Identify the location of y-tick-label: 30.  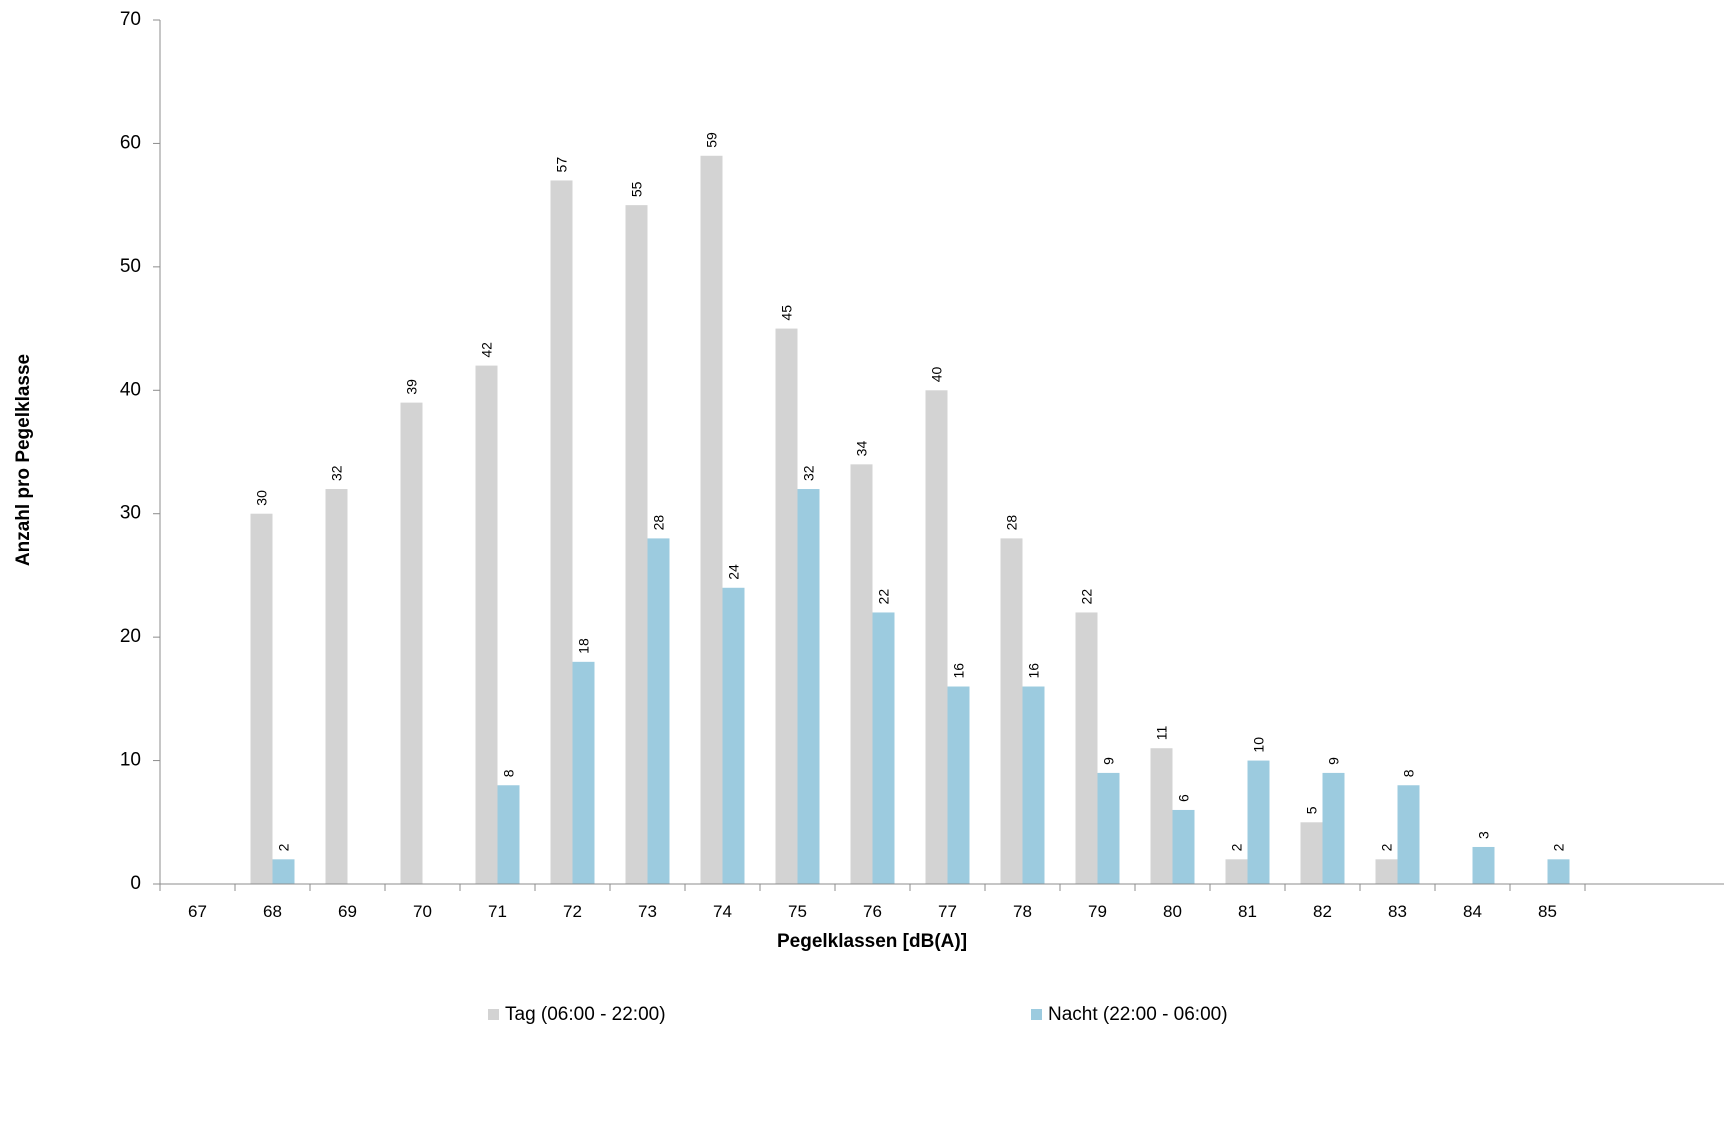
(130, 513).